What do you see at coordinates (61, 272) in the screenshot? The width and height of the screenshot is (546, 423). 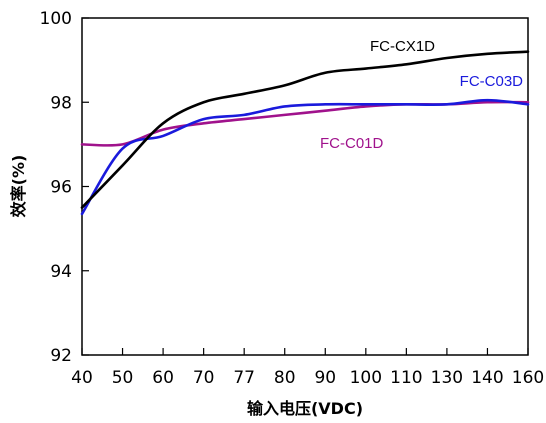 I see `y-tick-label: 94` at bounding box center [61, 272].